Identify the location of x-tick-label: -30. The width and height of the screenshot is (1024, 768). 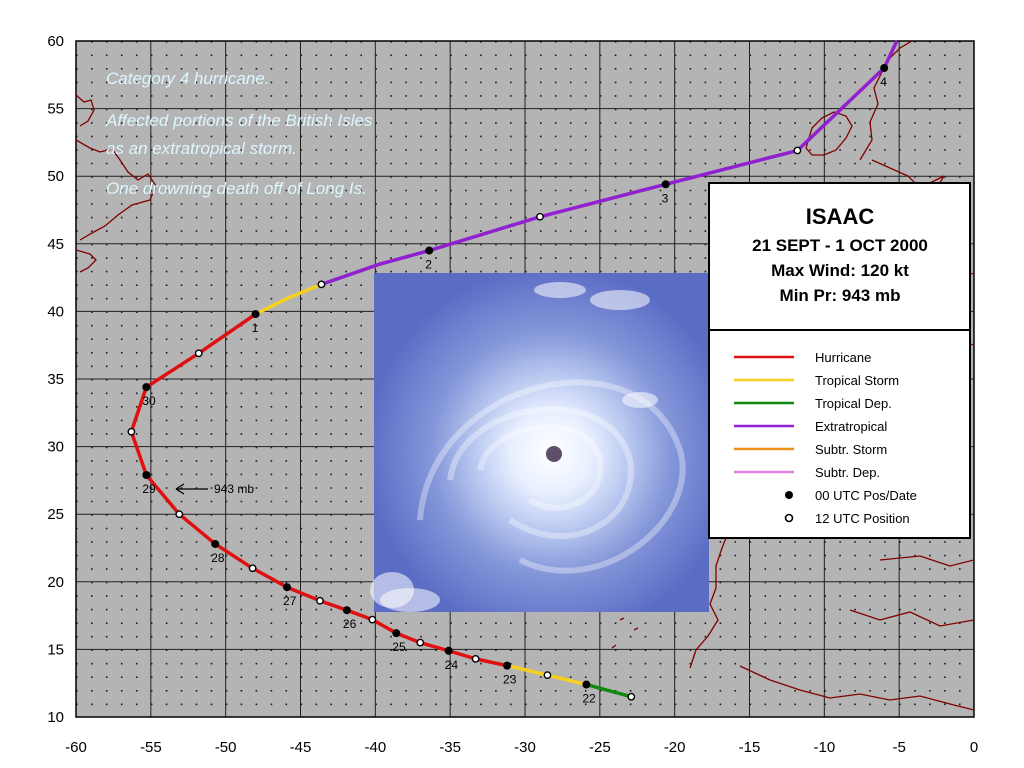
(525, 747).